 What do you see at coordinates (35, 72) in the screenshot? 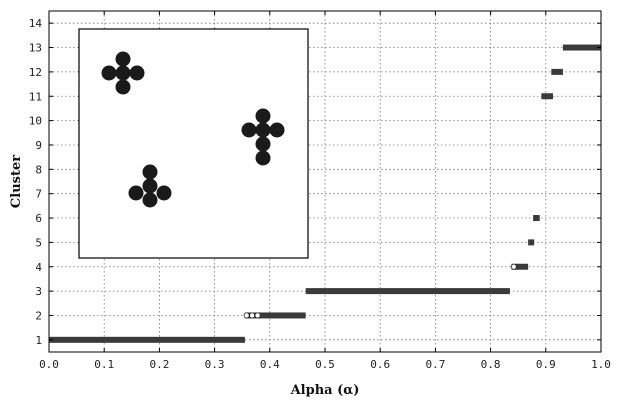
I see `y-tick-label: 12` at bounding box center [35, 72].